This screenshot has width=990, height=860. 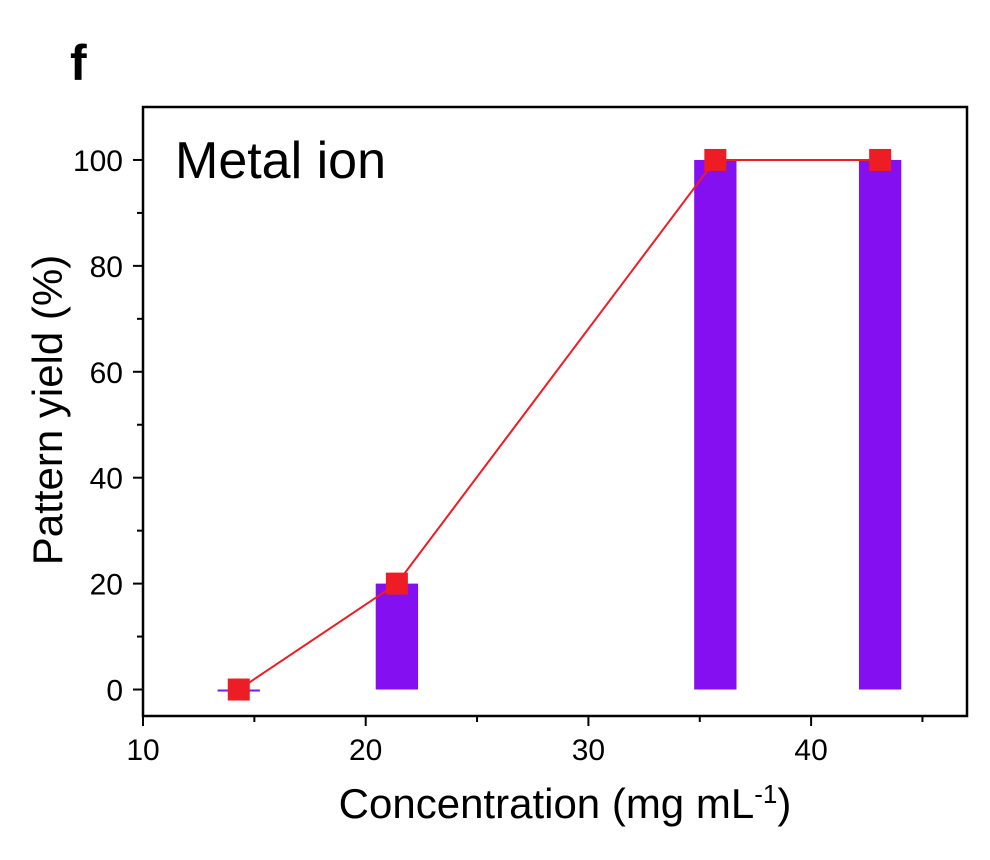 What do you see at coordinates (365, 750) in the screenshot?
I see `x-tick-label-1: 20` at bounding box center [365, 750].